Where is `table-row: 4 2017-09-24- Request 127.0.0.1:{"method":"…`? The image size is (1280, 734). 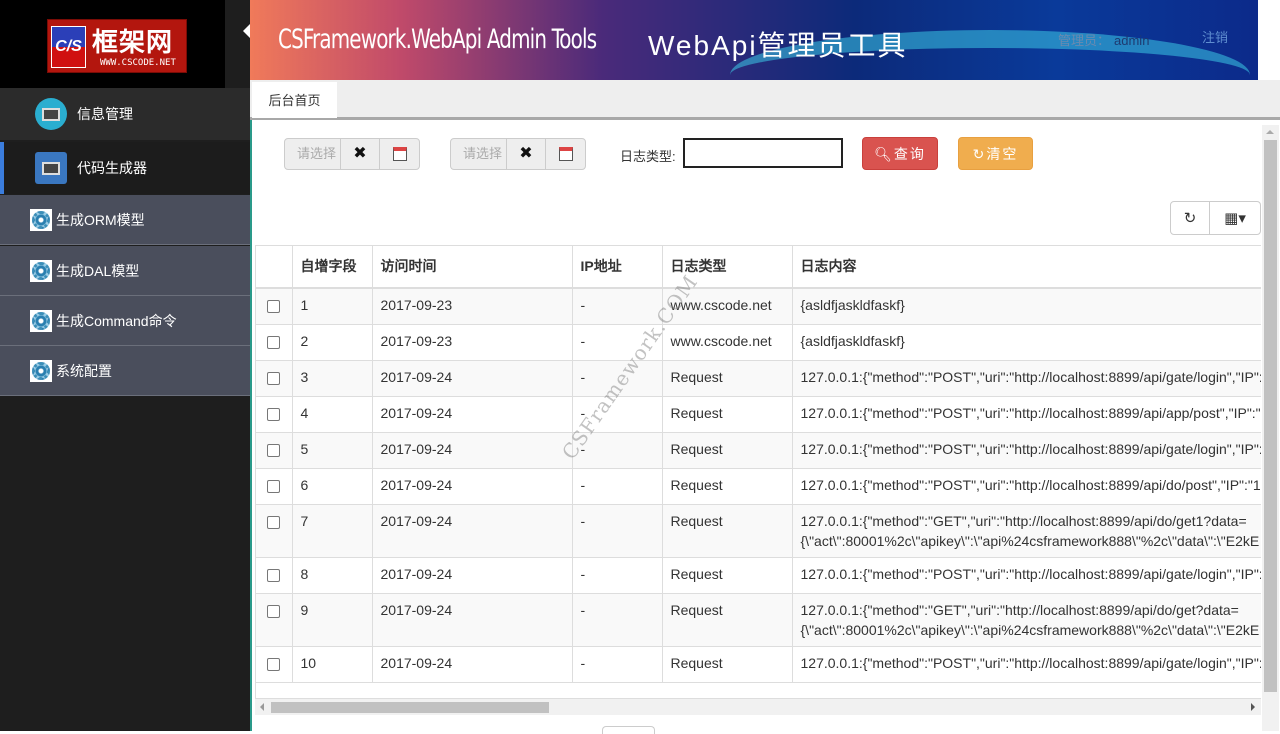 table-row: 4 2017-09-24- Request 127.0.0.1:{"method":"… is located at coordinates (758, 414).